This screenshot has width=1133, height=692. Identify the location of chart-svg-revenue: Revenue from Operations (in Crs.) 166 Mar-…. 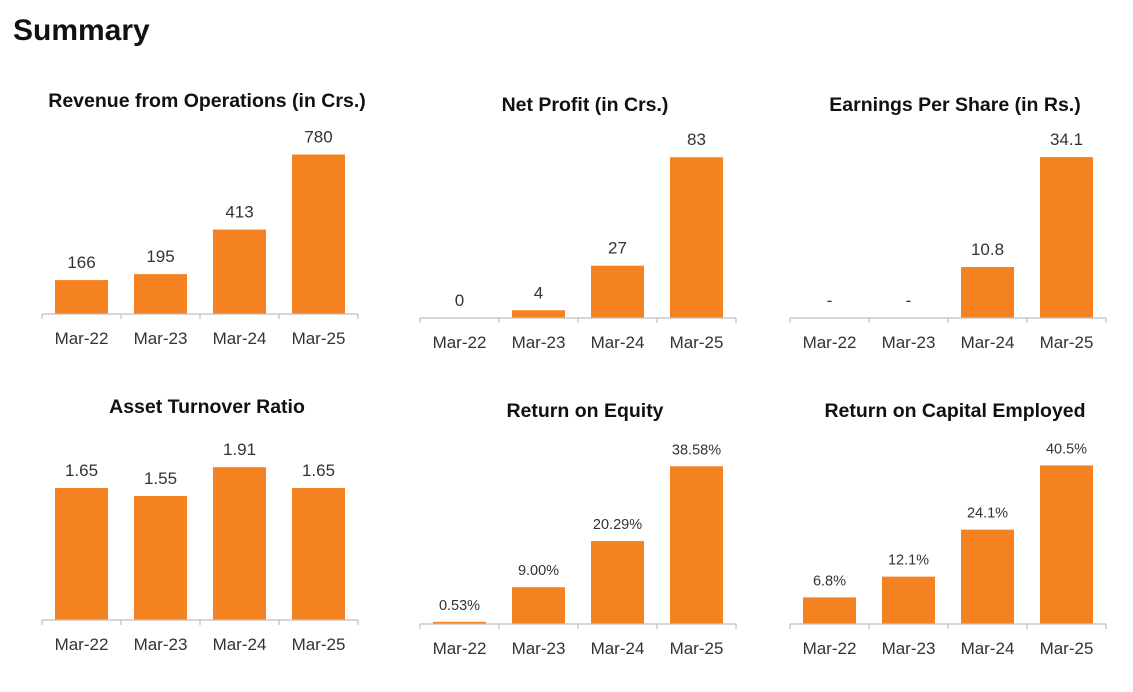
(203, 219).